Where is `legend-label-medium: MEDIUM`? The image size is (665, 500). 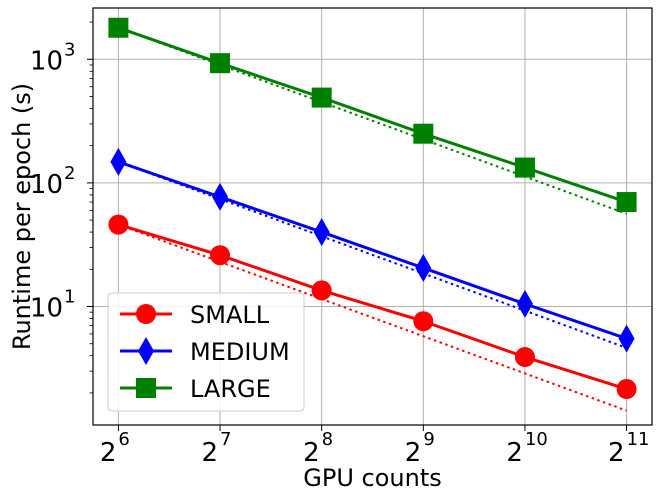 legend-label-medium: MEDIUM is located at coordinates (240, 352).